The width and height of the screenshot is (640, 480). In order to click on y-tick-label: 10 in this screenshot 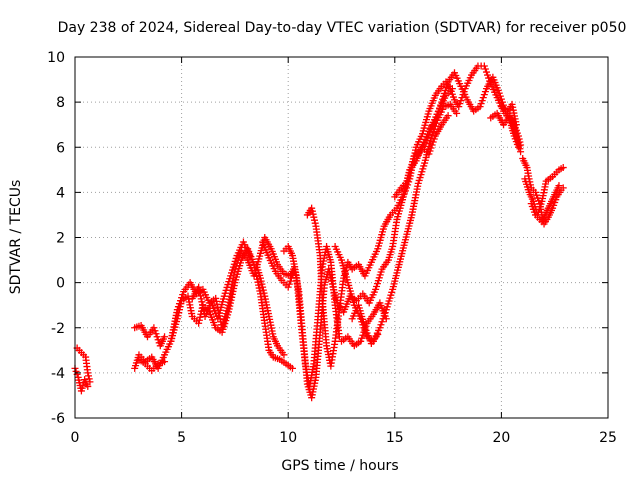, I will do `click(56, 58)`.